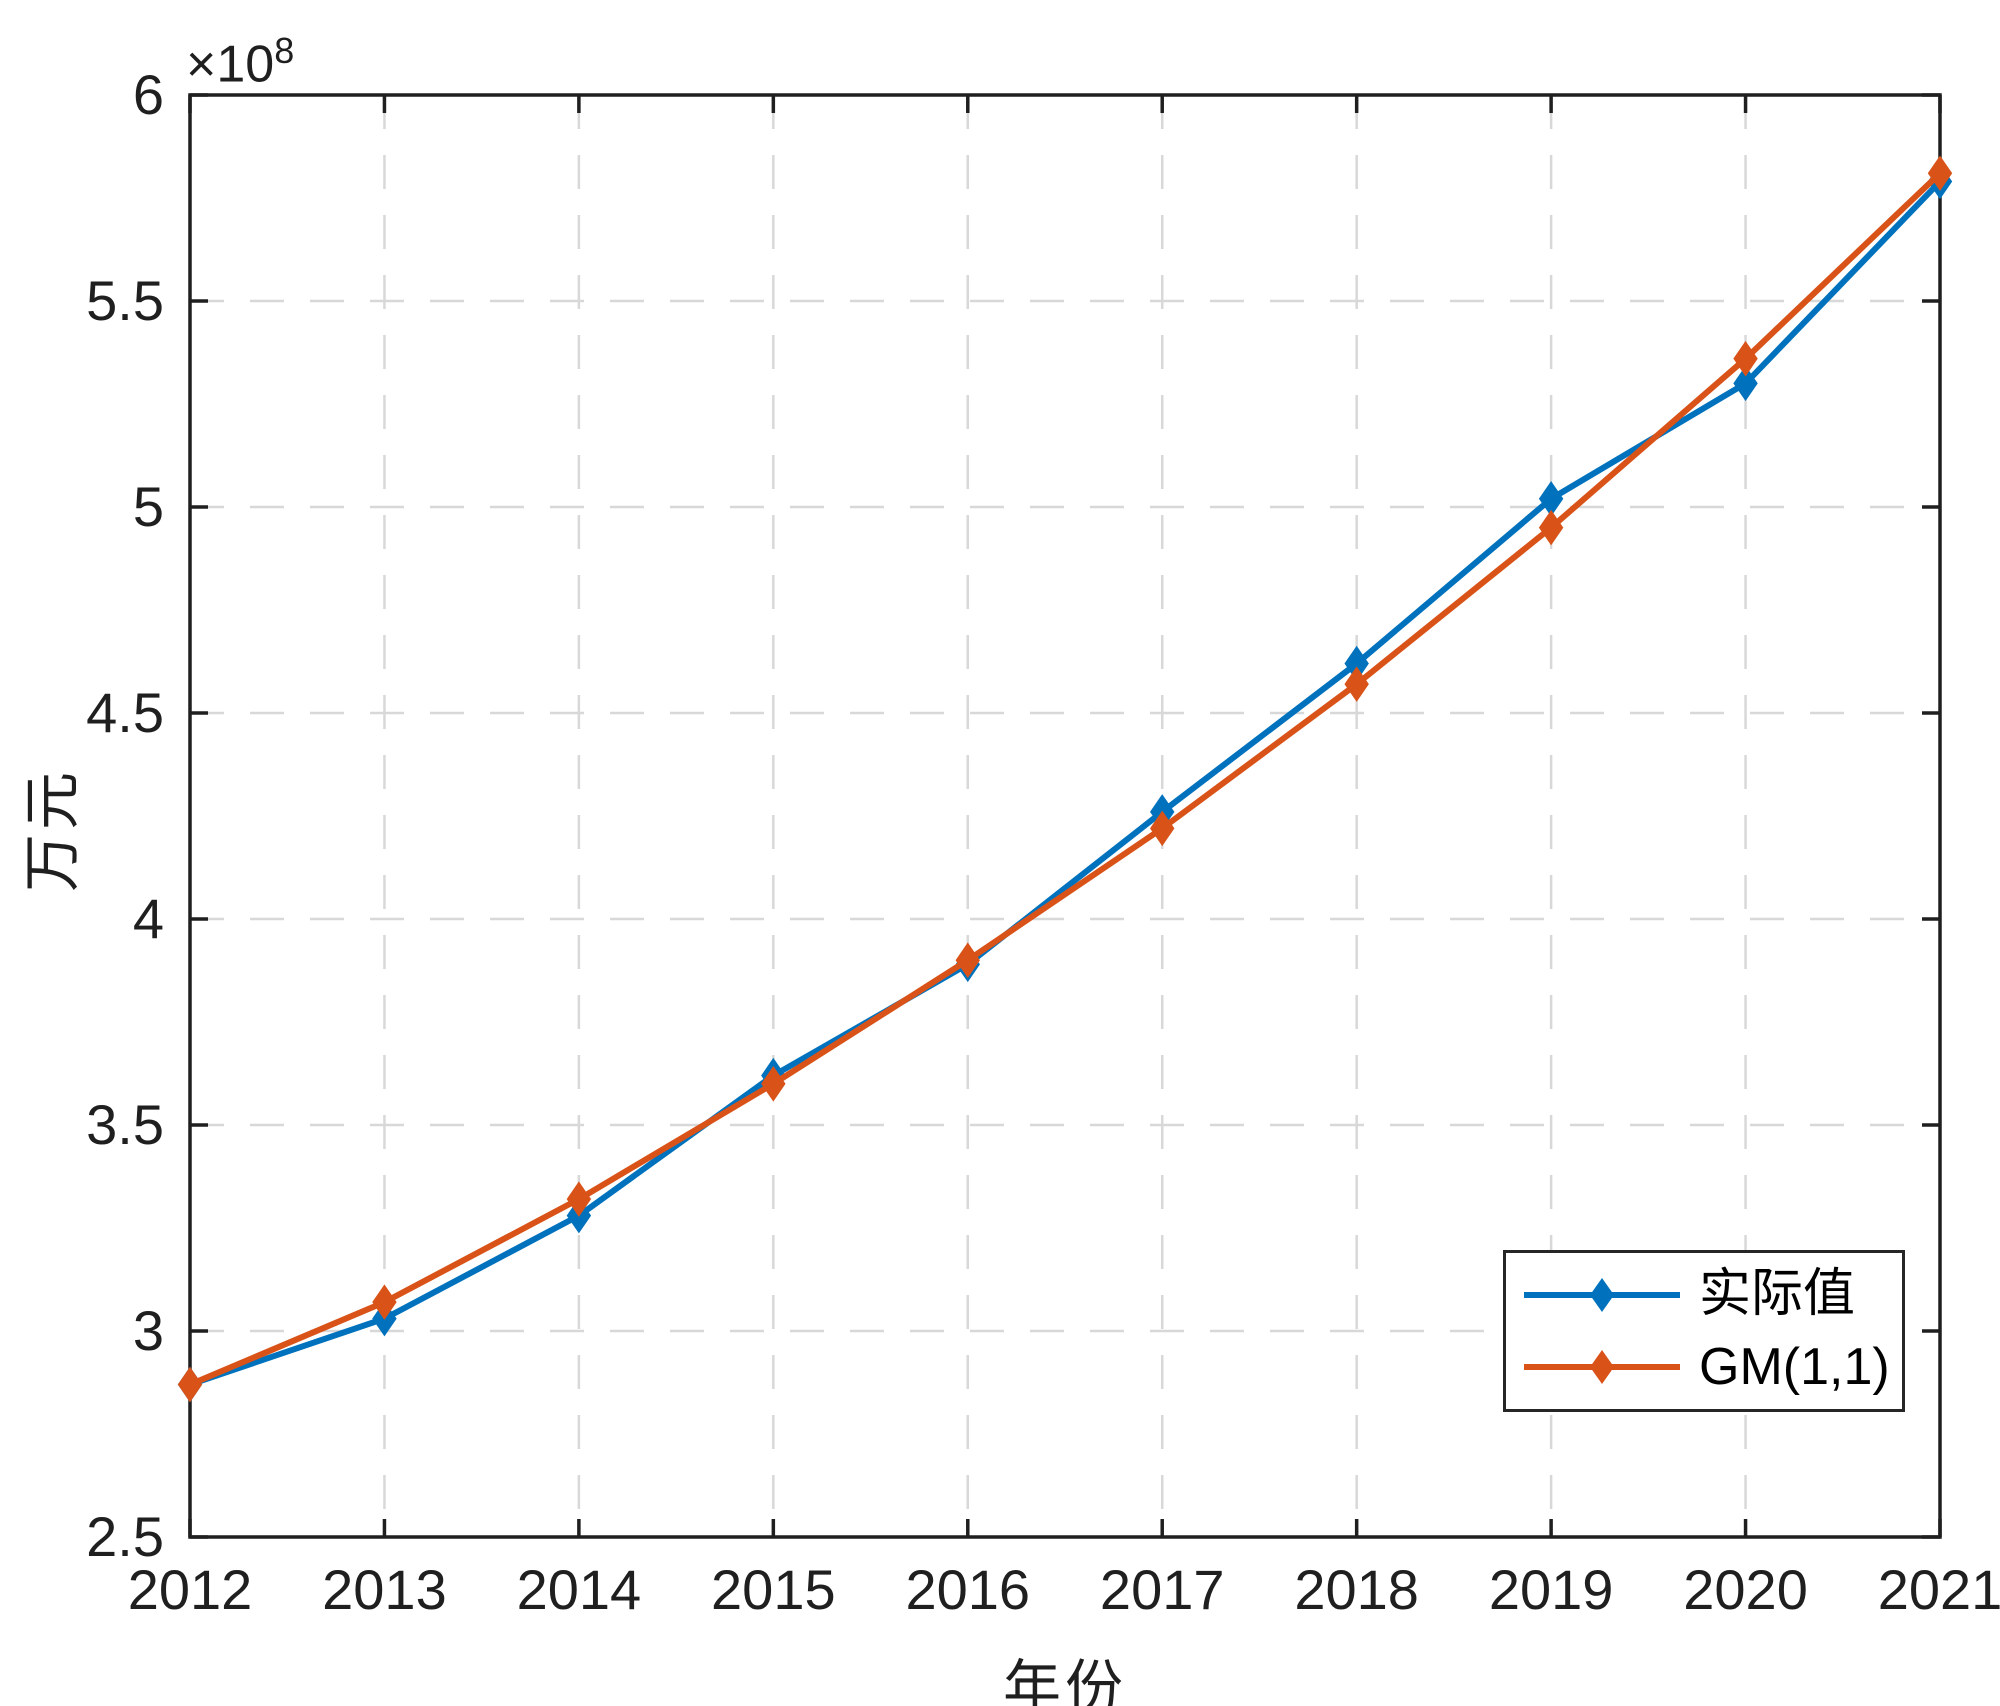 The width and height of the screenshot is (2000, 1706). Describe the element at coordinates (230, 64) in the screenshot. I see `y-axis-multiplier-base: ×10` at that location.